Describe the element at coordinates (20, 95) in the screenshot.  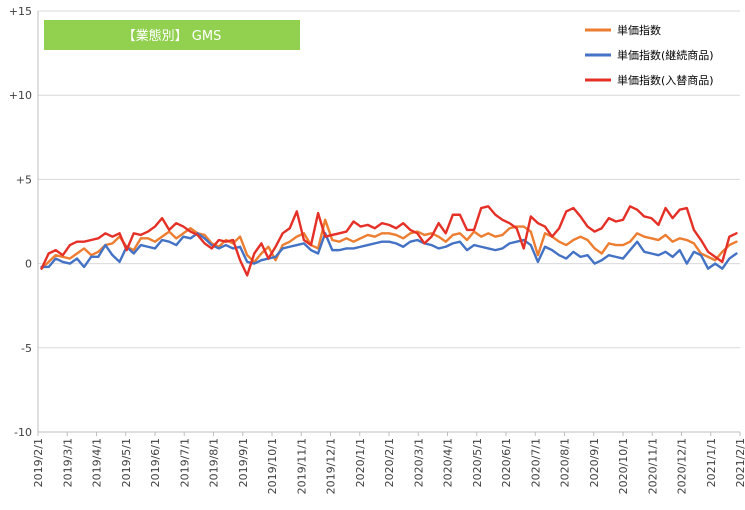
I see `y-tick-label: +10` at that location.